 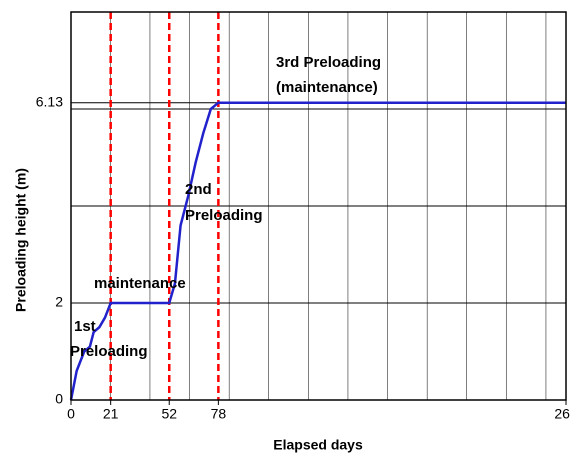 I want to click on annotation: 3rd Preloading, so click(x=328, y=62).